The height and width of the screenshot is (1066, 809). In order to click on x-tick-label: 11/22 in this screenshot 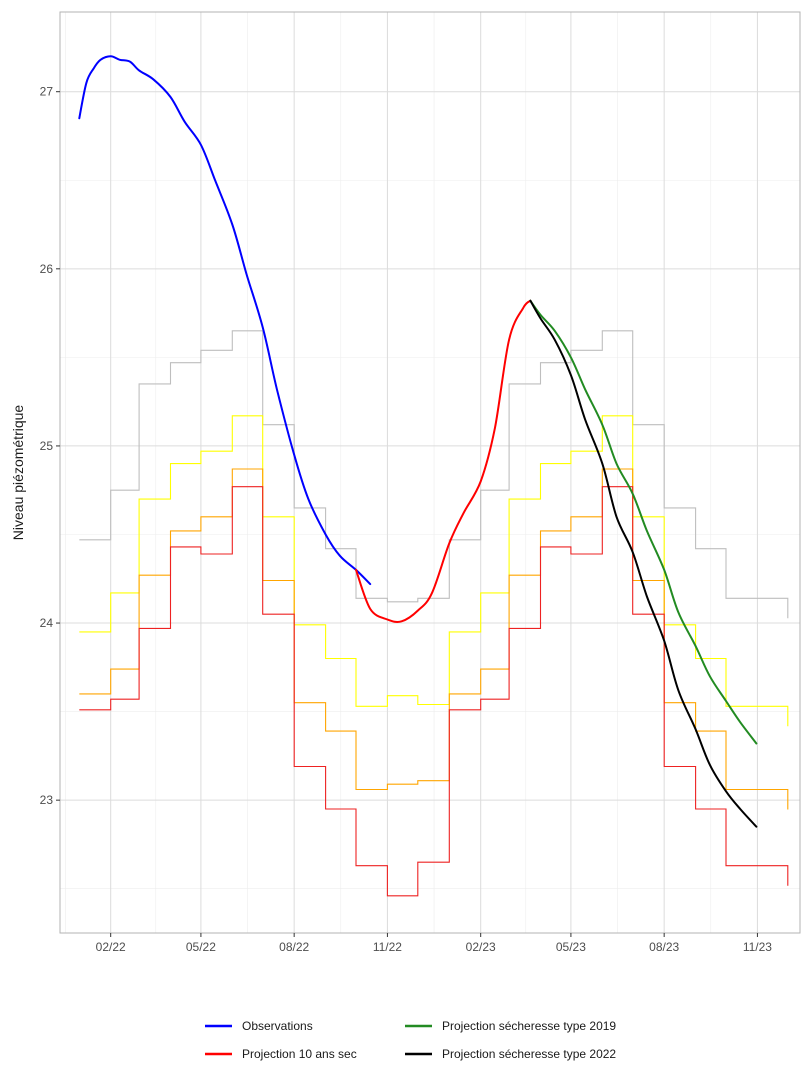, I will do `click(387, 947)`.